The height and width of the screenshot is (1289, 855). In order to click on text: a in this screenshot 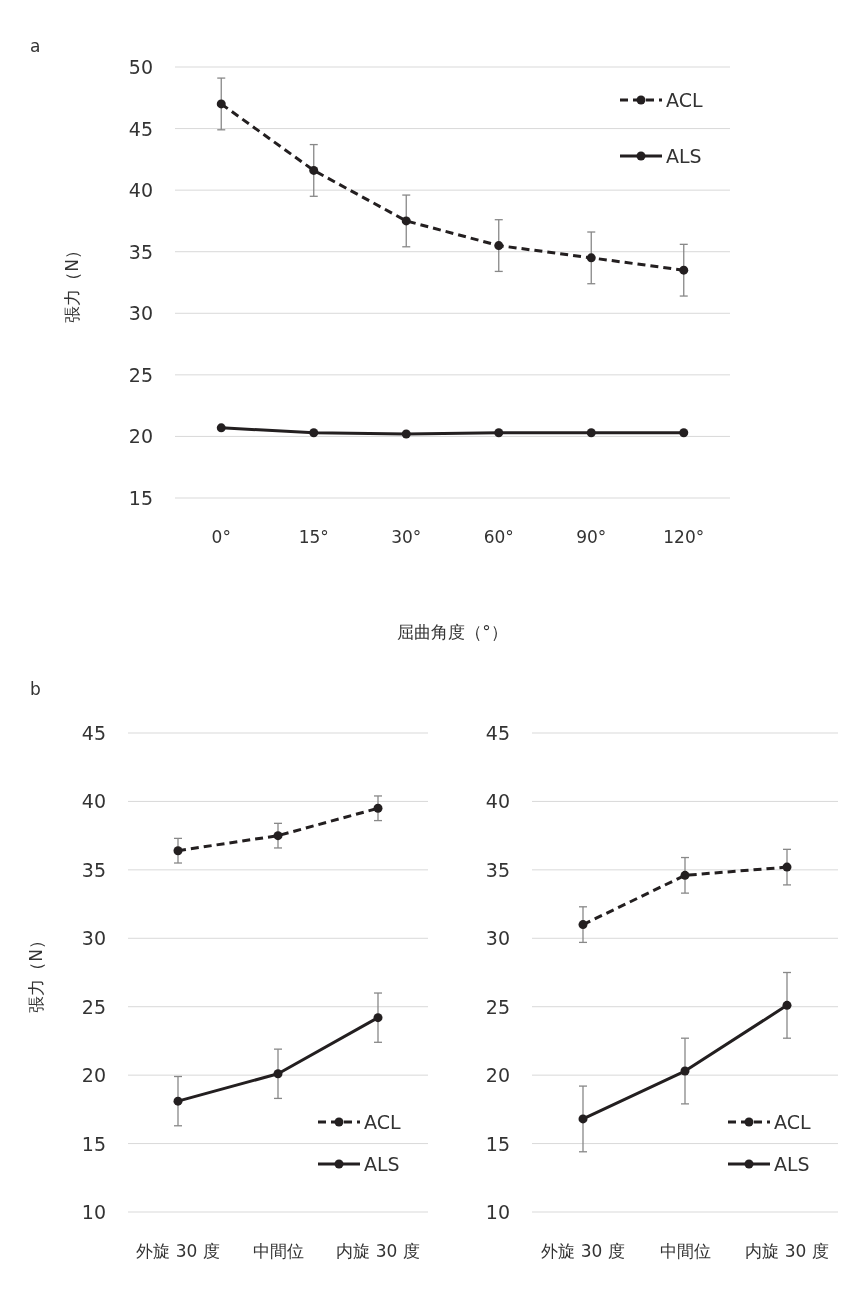, I will do `click(35, 46)`.